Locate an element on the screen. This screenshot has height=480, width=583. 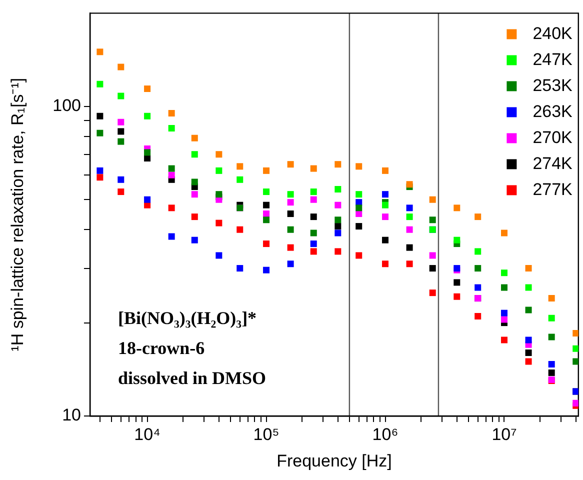
y-tick-label: 10 is located at coordinates (71, 415).